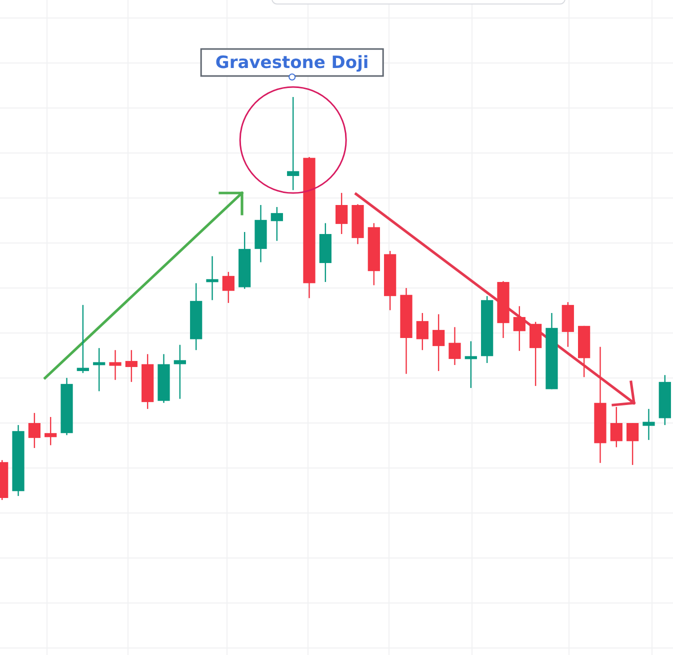 Image resolution: width=673 pixels, height=655 pixels. I want to click on text: Gravestone Doji, so click(292, 63).